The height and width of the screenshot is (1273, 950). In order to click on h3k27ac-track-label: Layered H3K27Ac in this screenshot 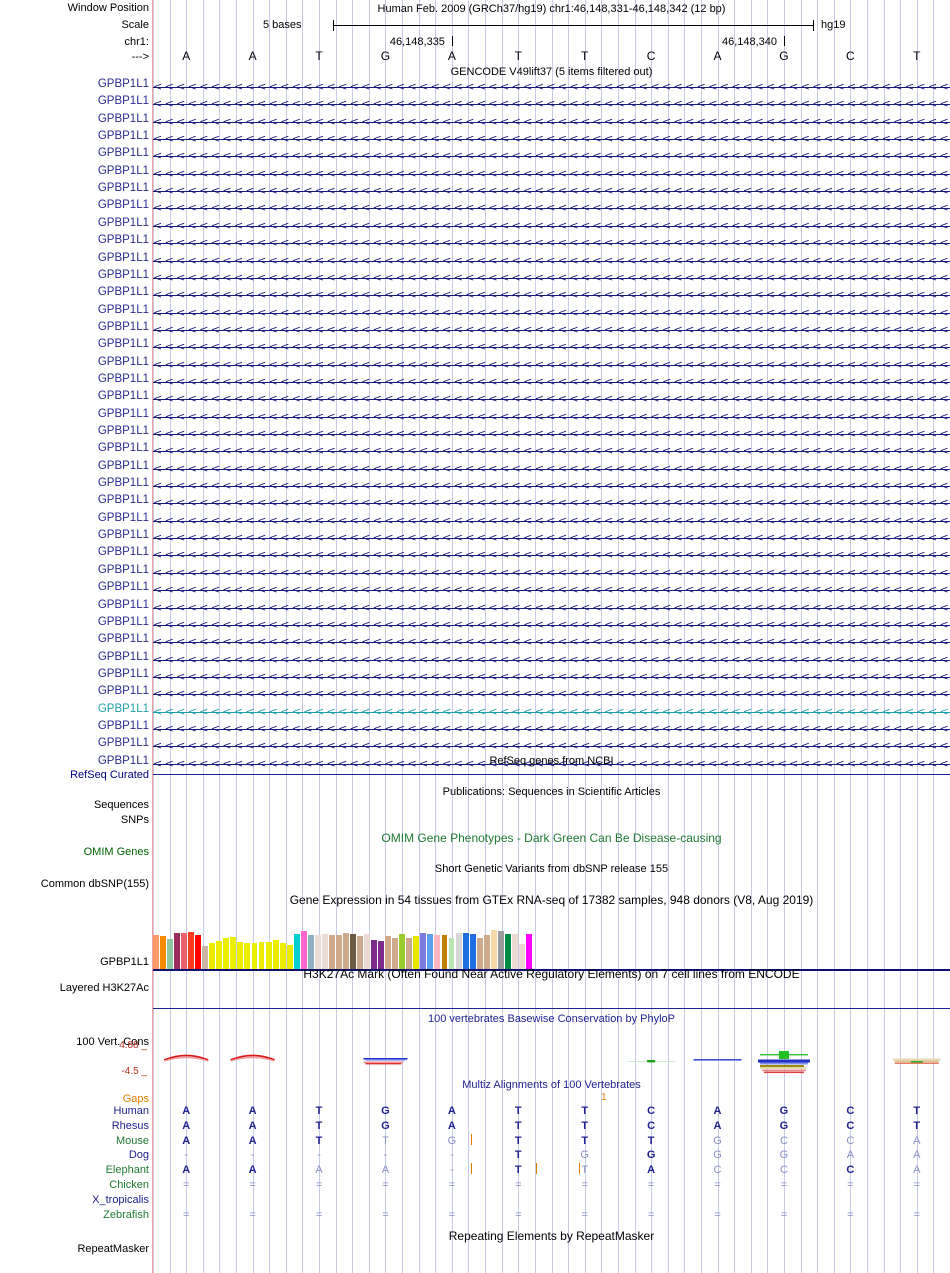, I will do `click(104, 988)`.